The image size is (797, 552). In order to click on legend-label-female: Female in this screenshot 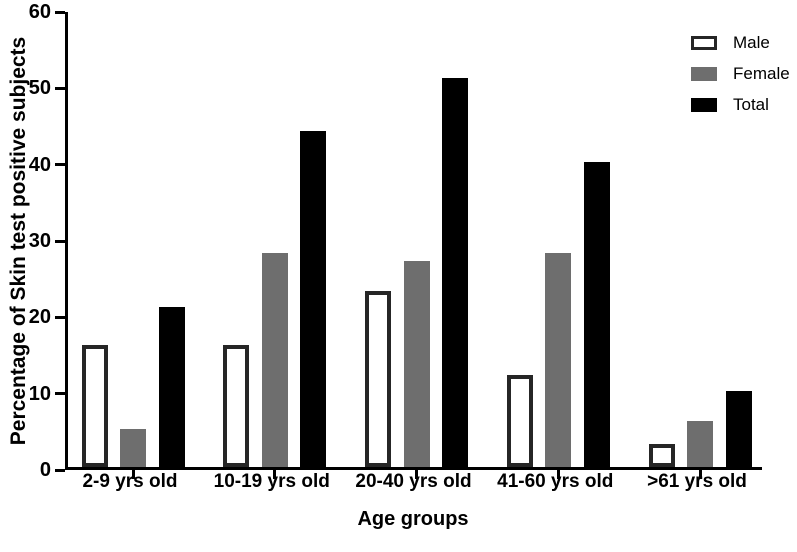, I will do `click(761, 73)`.